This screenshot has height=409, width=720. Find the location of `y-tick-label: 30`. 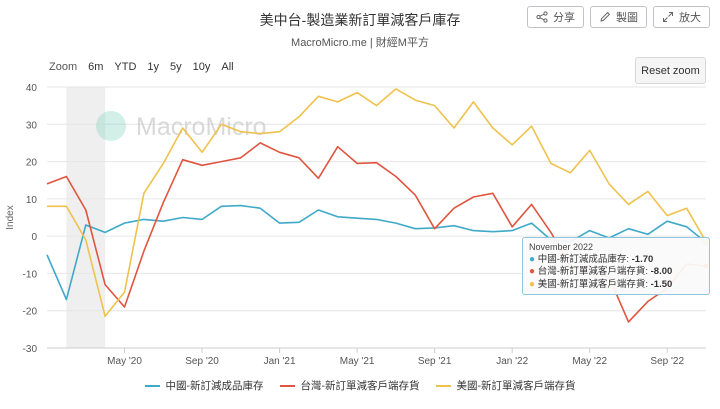

y-tick-label: 30 is located at coordinates (32, 125).